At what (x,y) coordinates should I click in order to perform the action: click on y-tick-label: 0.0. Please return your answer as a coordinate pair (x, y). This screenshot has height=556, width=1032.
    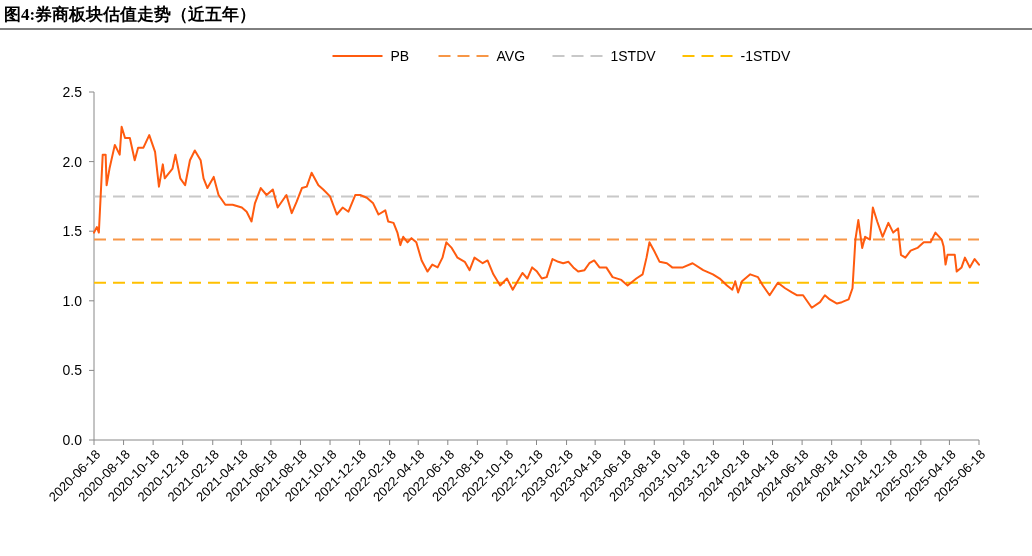
    Looking at the image, I should click on (72, 439).